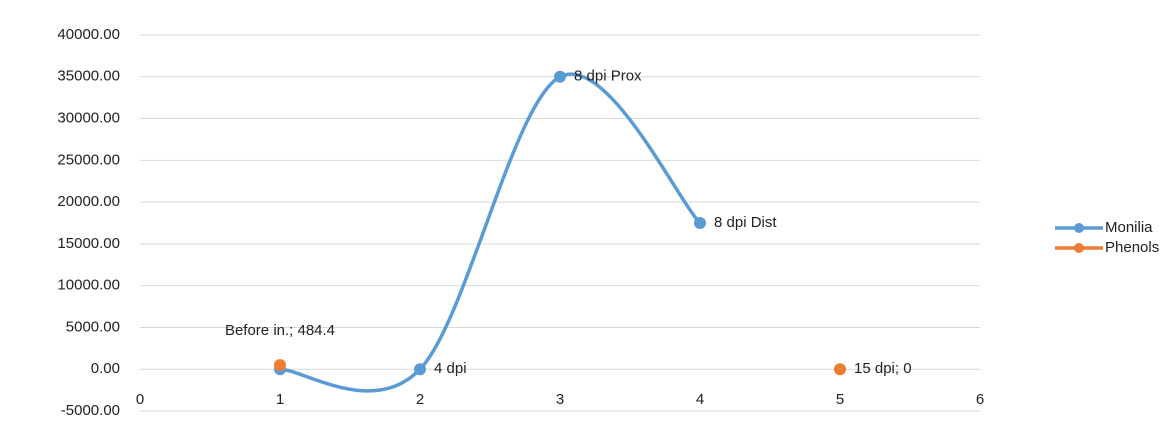 Image resolution: width=1168 pixels, height=433 pixels. What do you see at coordinates (883, 368) in the screenshot?
I see `data-label: 15 dpi; 0` at bounding box center [883, 368].